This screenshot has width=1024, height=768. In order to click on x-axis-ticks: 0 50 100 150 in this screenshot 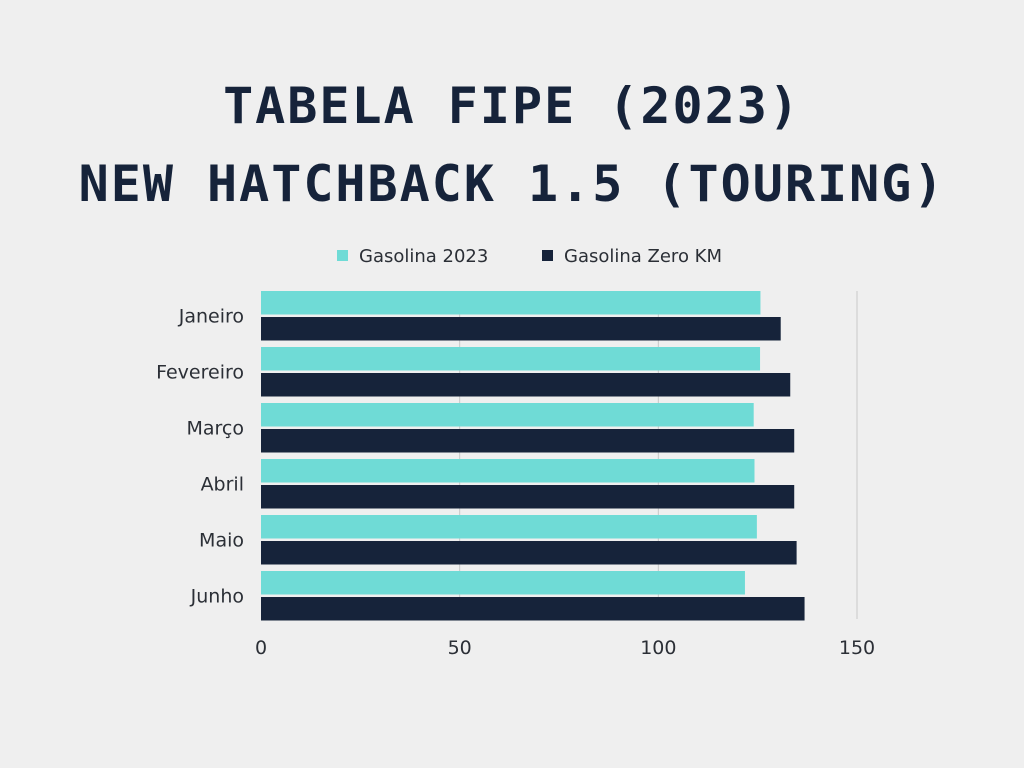, I will do `click(565, 648)`.